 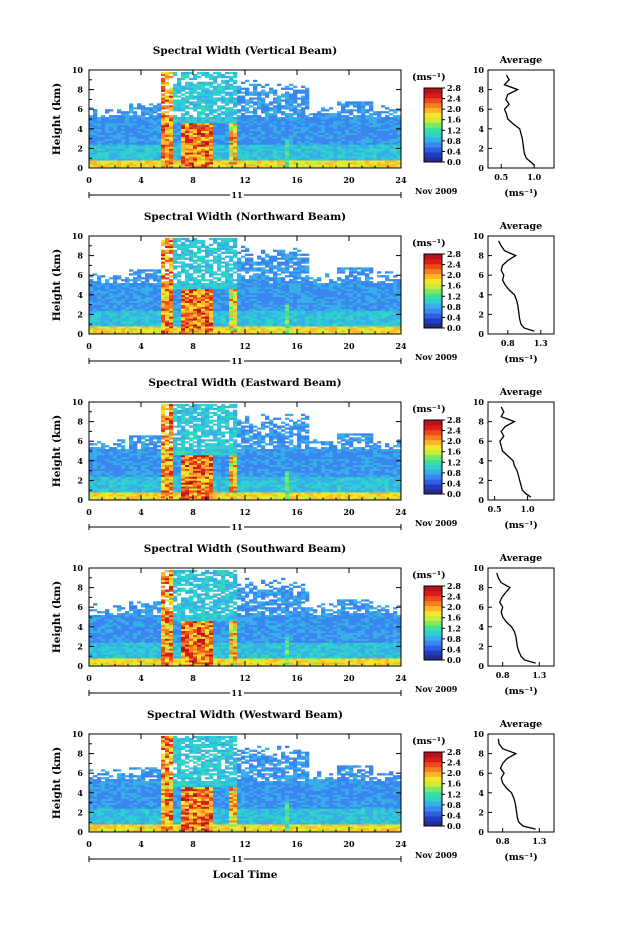 What do you see at coordinates (236, 361) in the screenshot?
I see `day-label: 11` at bounding box center [236, 361].